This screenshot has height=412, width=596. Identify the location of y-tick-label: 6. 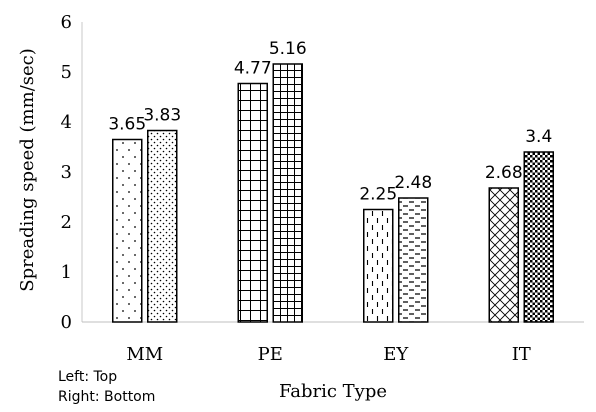
(66, 22).